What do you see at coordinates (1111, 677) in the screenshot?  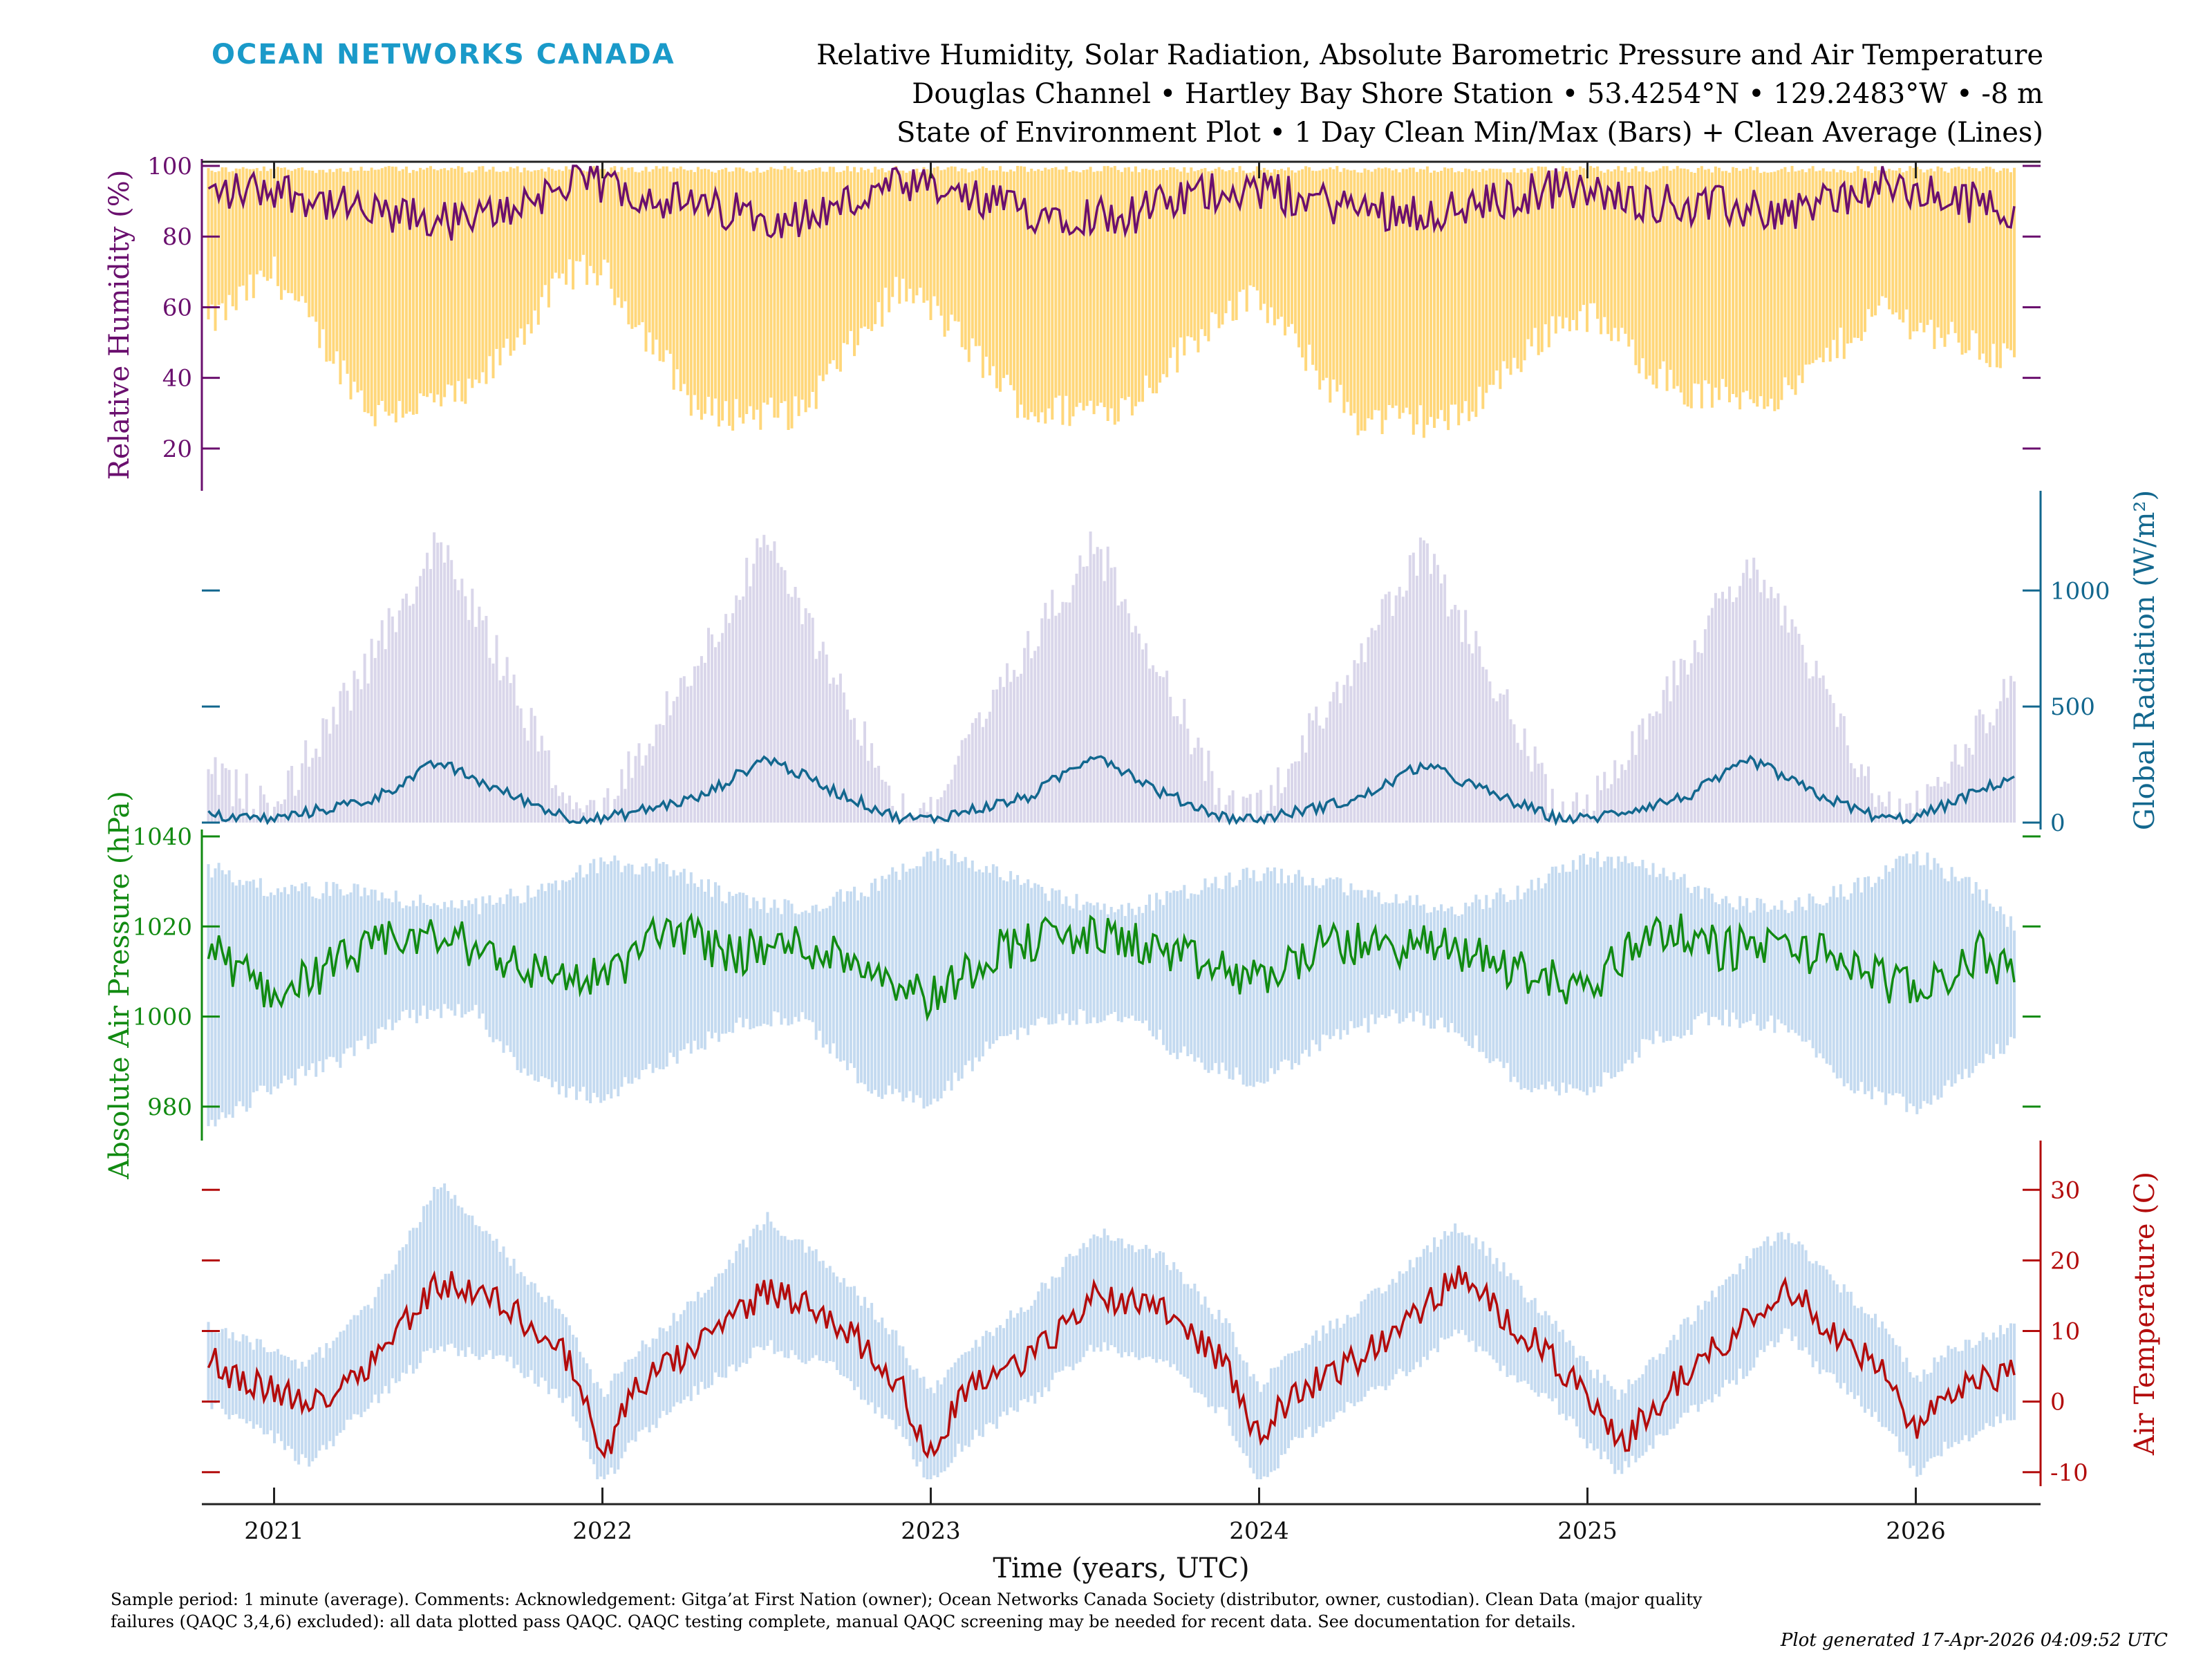 I see `global-radiation-minmax-bars` at bounding box center [1111, 677].